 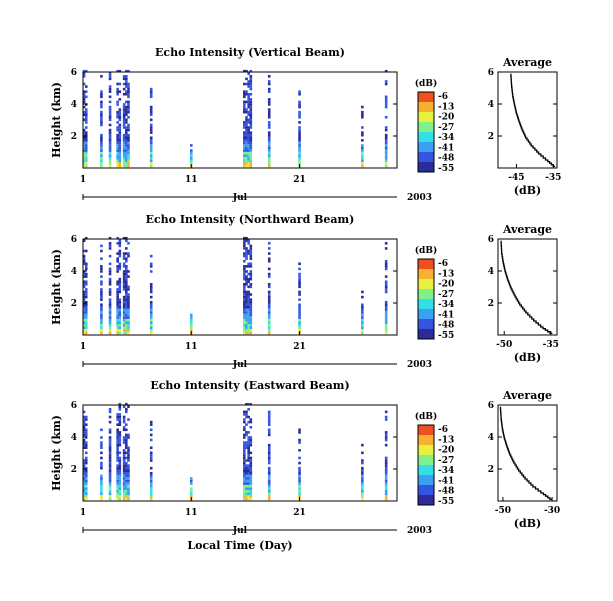 I want to click on average-line, so click(x=533, y=120).